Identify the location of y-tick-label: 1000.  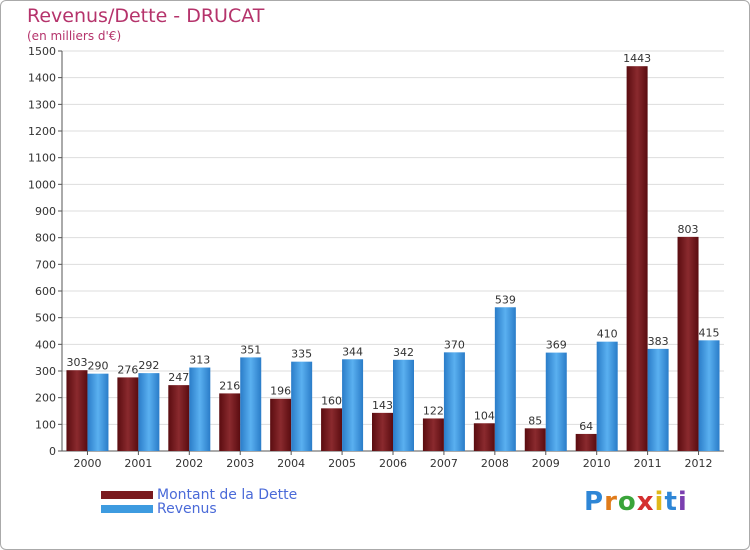
(42, 184).